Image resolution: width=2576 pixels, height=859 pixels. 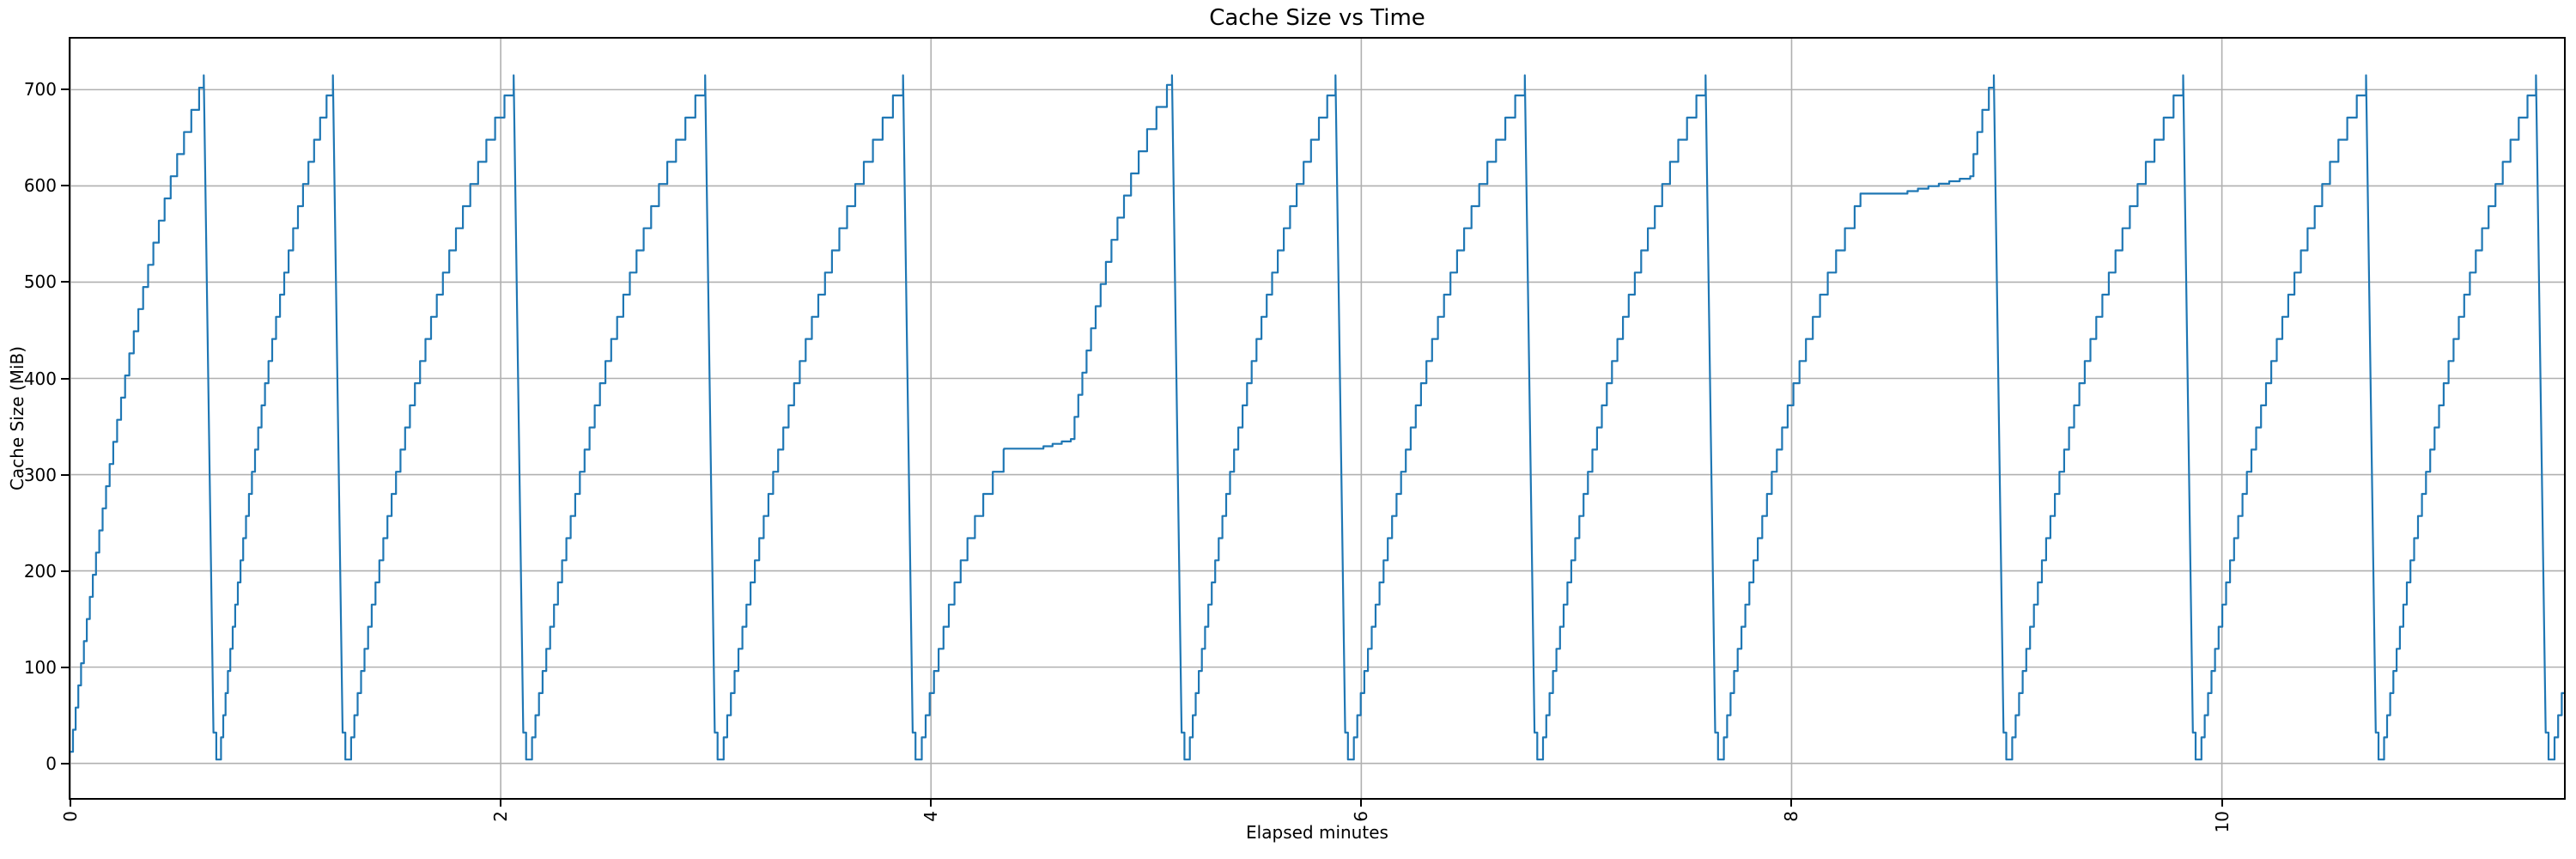 What do you see at coordinates (931, 816) in the screenshot?
I see `x-tick-label: 4` at bounding box center [931, 816].